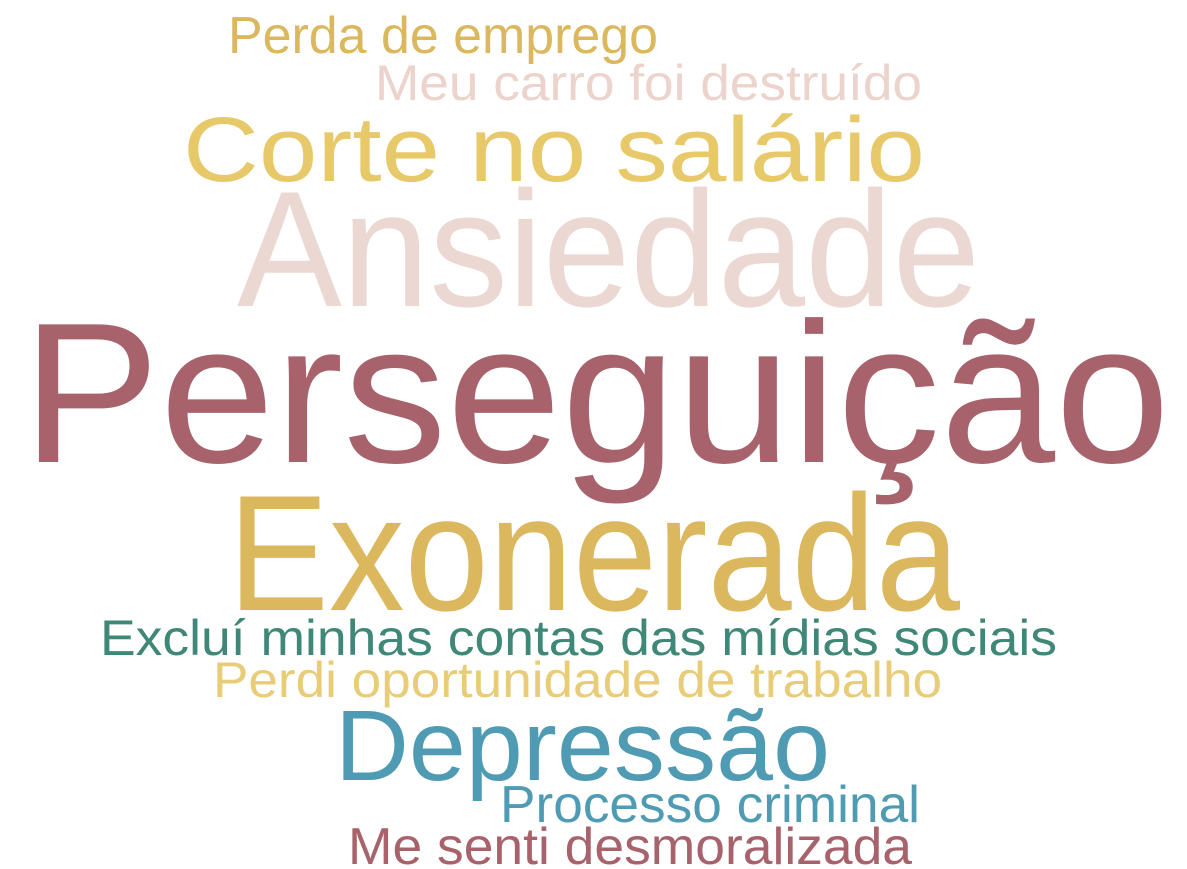 This screenshot has height=869, width=1187. What do you see at coordinates (577, 680) in the screenshot?
I see `word: Perdi oportunidade de trabalho` at bounding box center [577, 680].